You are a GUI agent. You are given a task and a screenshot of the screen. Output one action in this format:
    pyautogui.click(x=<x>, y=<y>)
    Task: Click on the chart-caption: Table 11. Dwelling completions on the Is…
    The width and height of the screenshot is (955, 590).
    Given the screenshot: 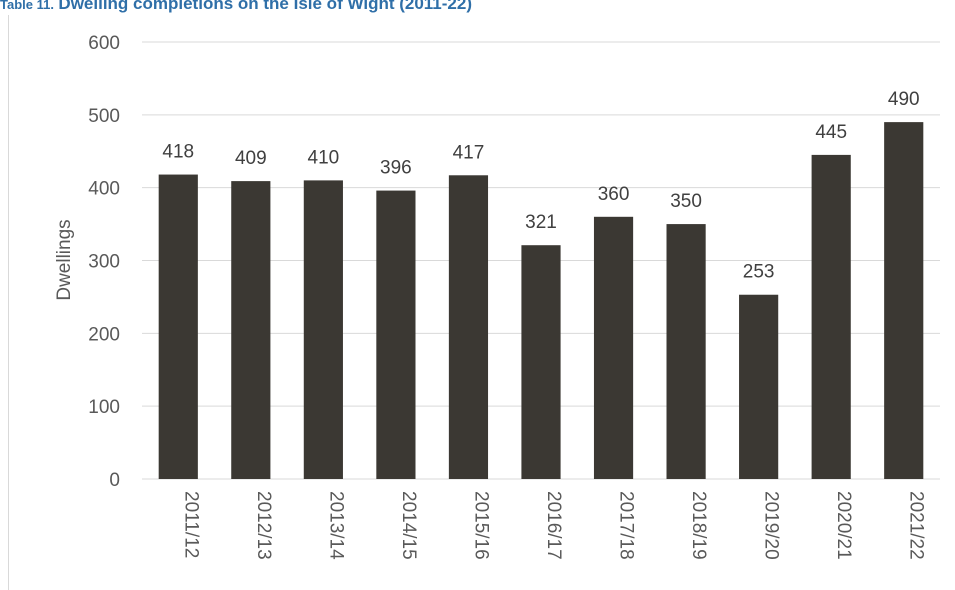 What is the action you would take?
    pyautogui.click(x=477, y=7)
    